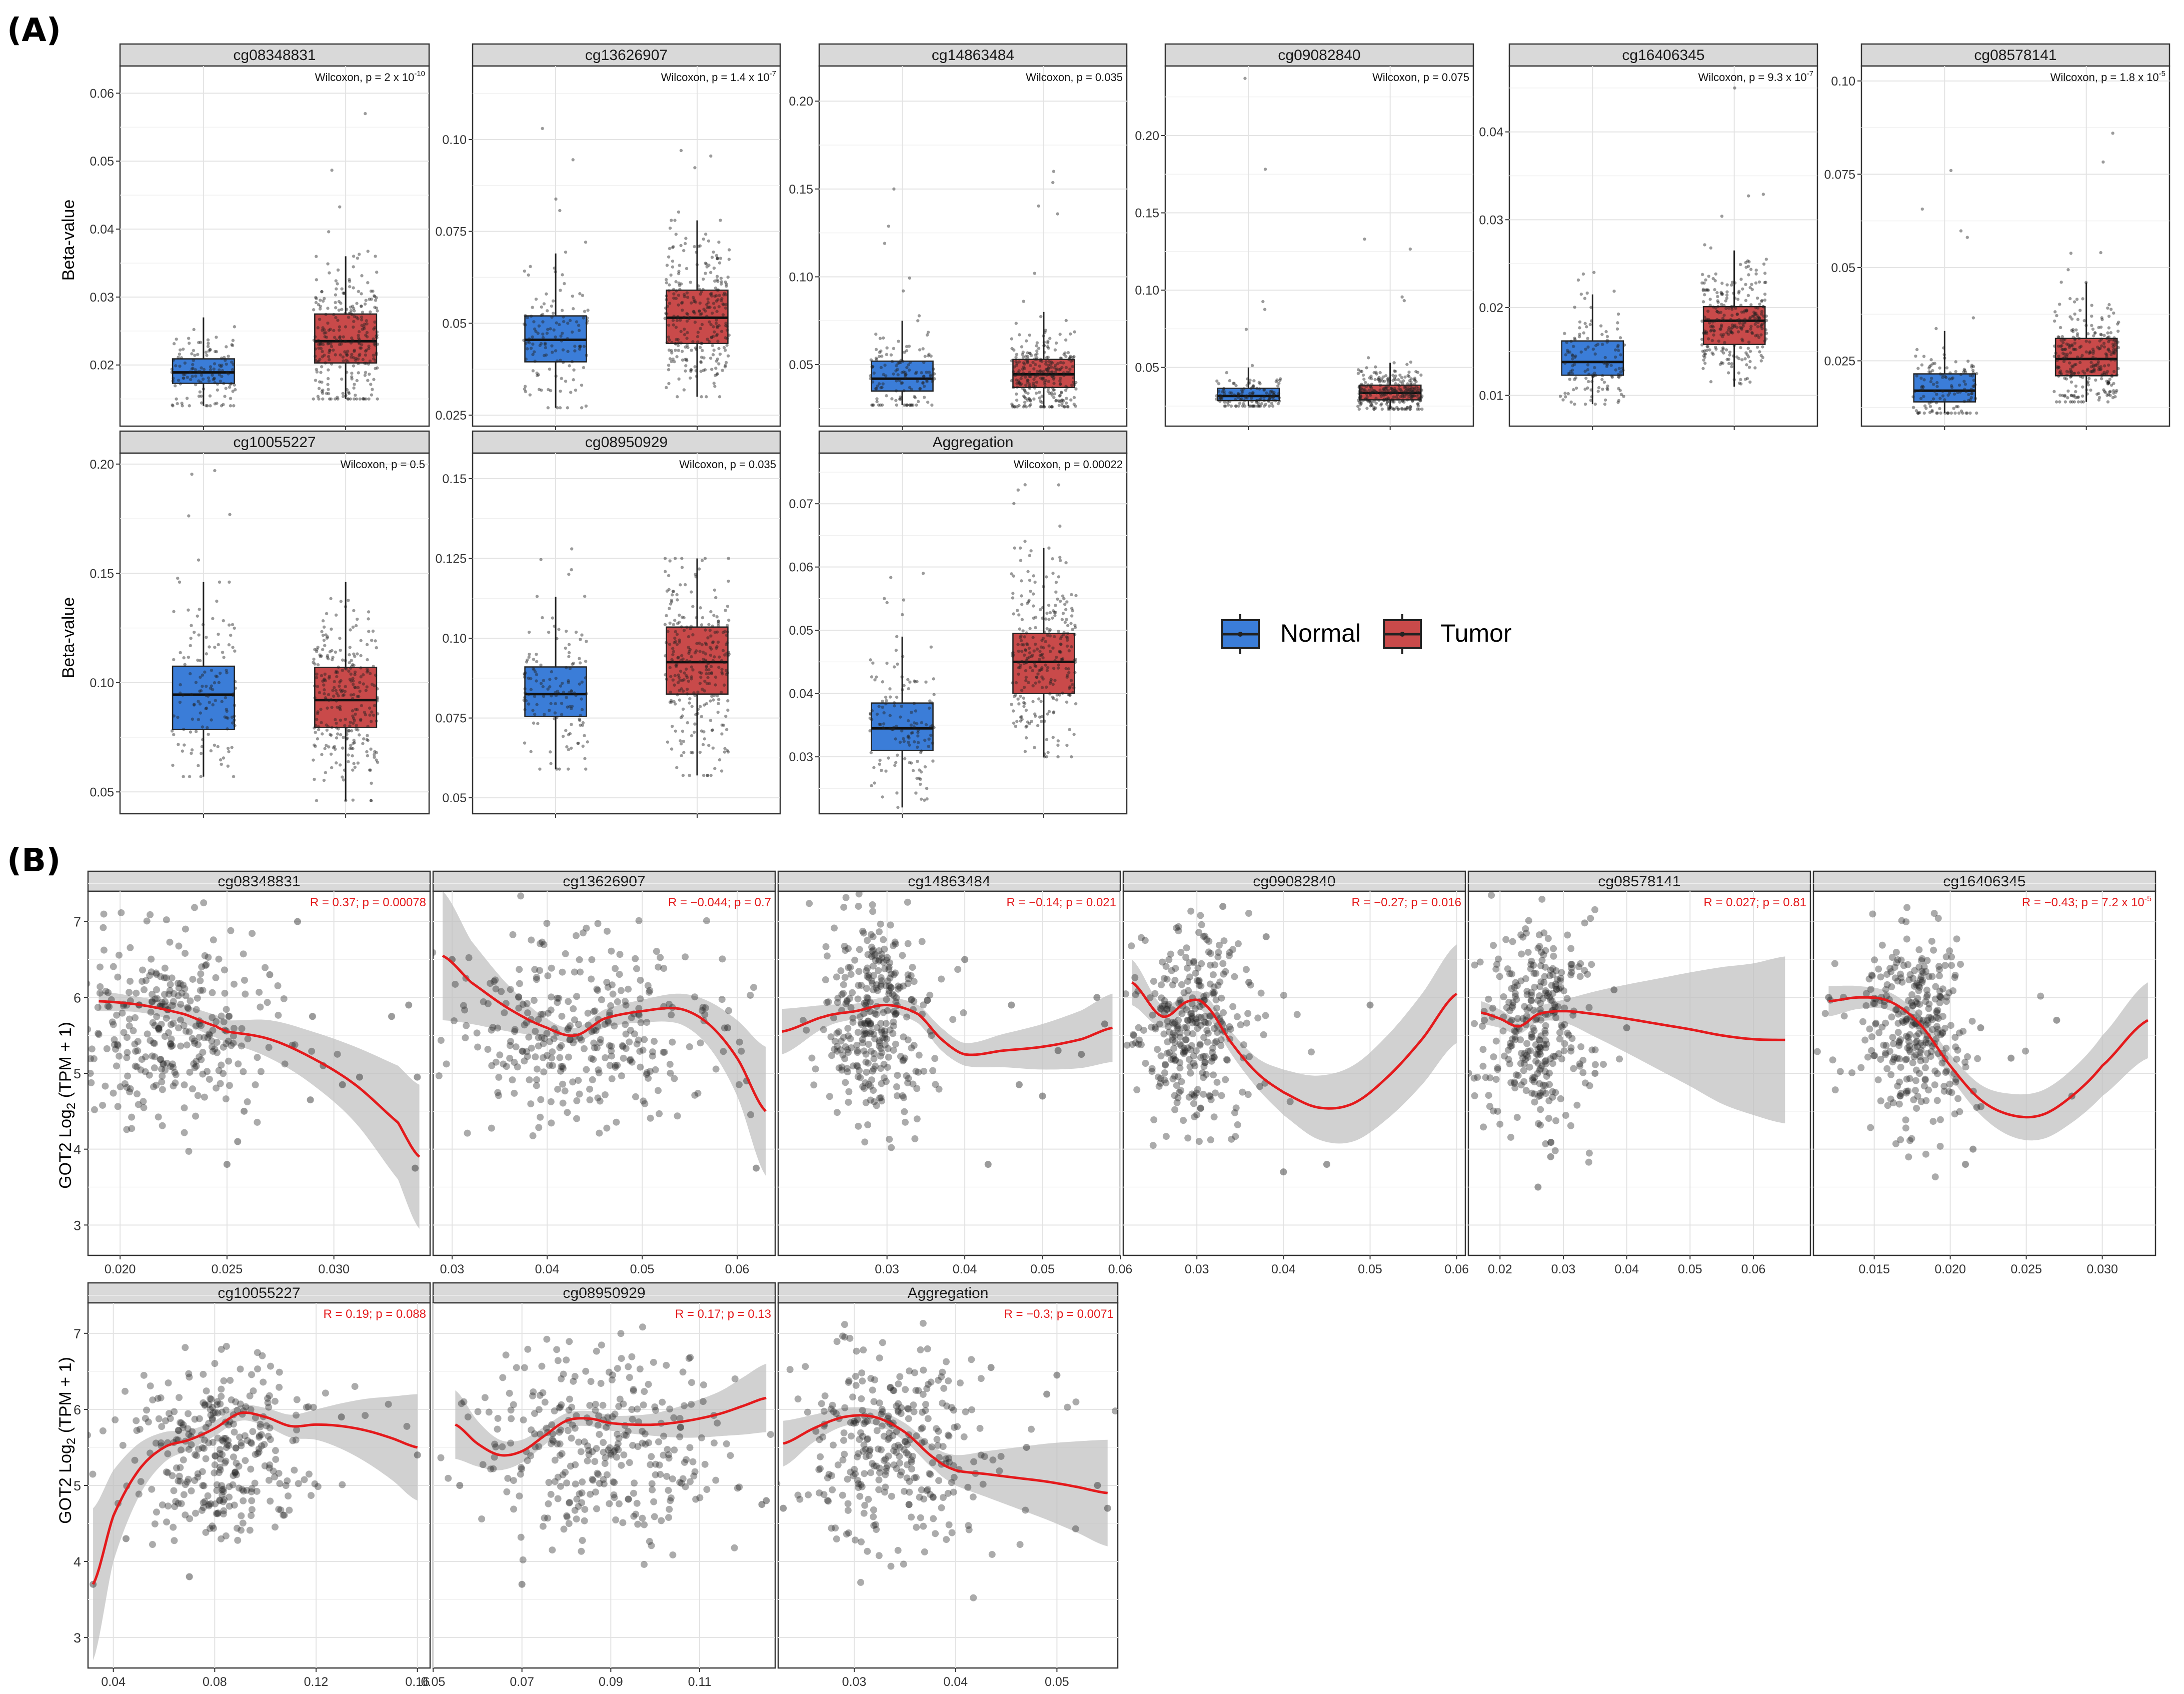  Describe the element at coordinates (102, 94) in the screenshot. I see `y-tick-label: 0.06` at that location.